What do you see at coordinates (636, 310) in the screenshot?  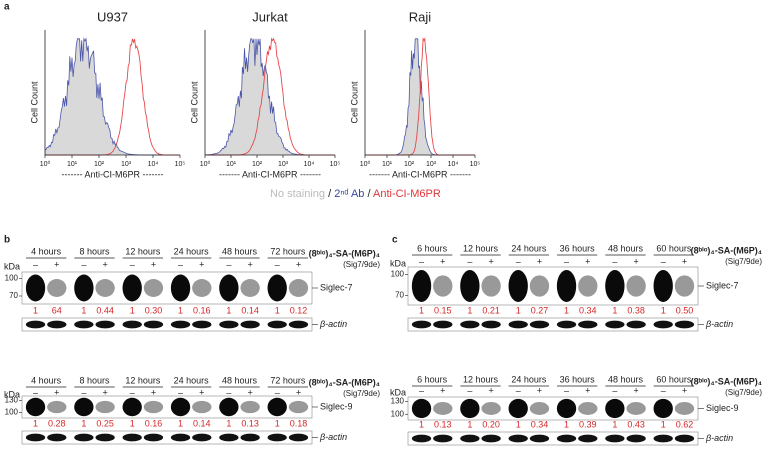 I see `ratio: 0.38` at bounding box center [636, 310].